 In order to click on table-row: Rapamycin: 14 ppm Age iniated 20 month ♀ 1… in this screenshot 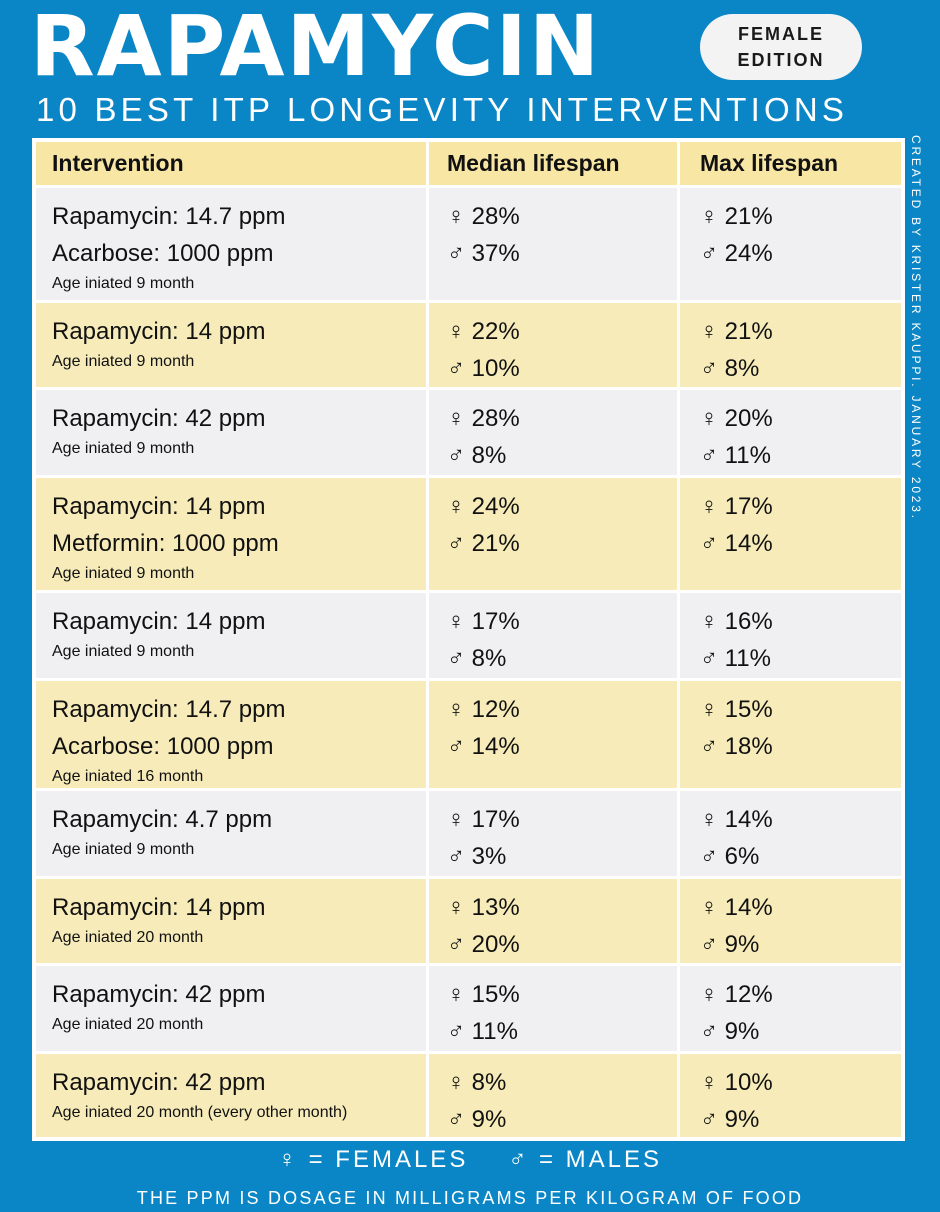, I will do `click(468, 921)`.